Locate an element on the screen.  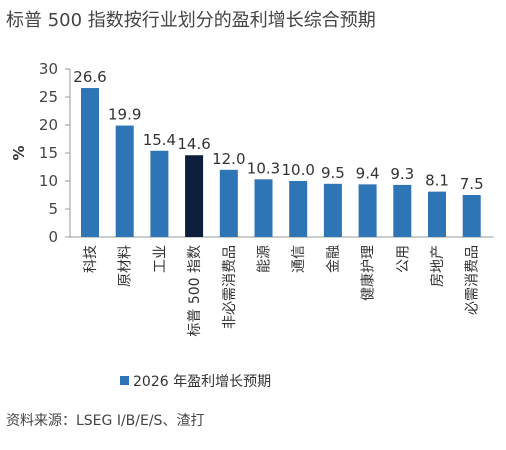
y-tick-label: 30 is located at coordinates (48, 69).